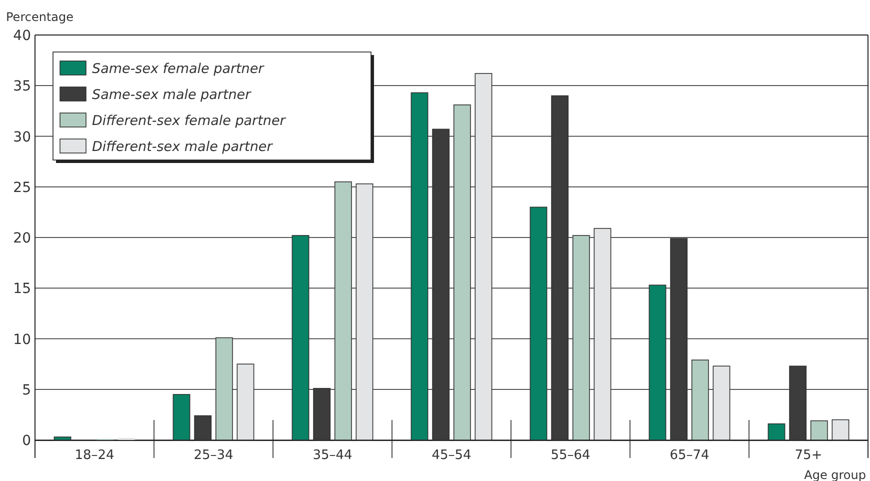 The height and width of the screenshot is (481, 870). I want to click on legend-label: Same-sex female partner, so click(179, 69).